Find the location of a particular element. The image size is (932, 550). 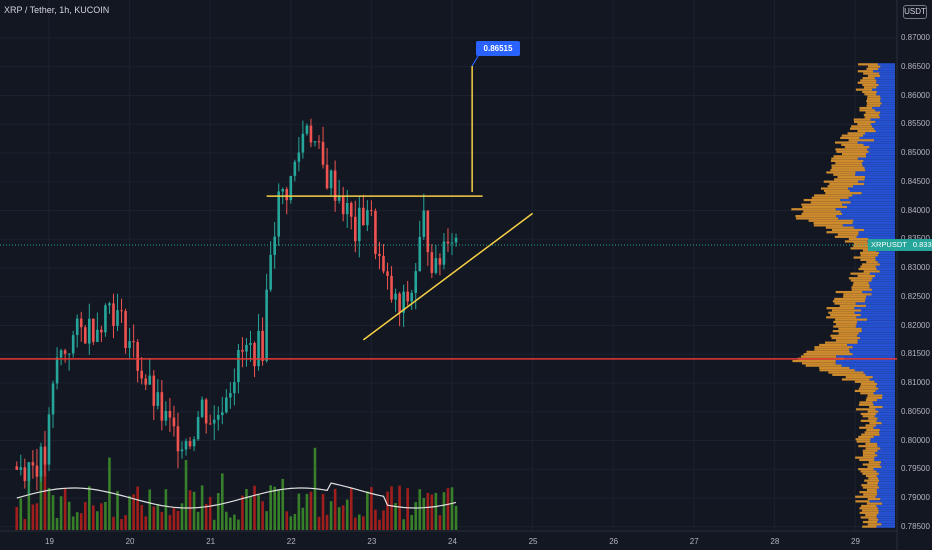

volume-ma-line is located at coordinates (236, 495).